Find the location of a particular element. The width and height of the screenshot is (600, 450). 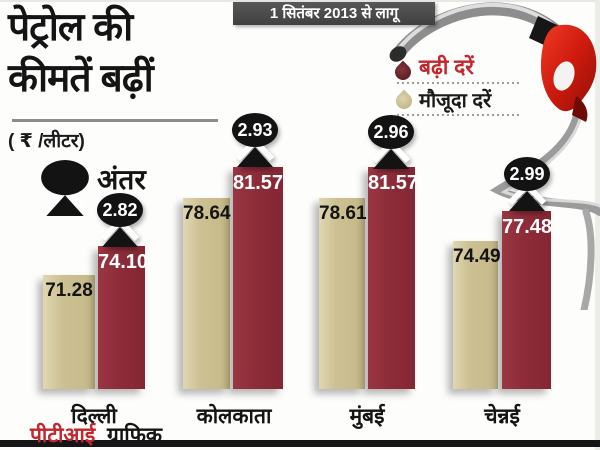

title-divider is located at coordinates (115, 120).